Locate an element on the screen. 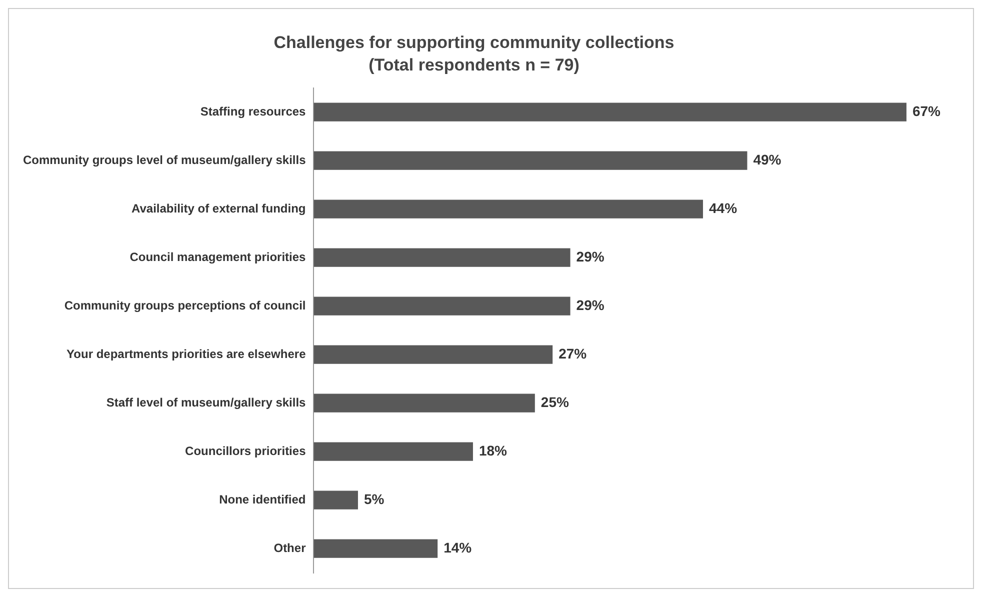 The height and width of the screenshot is (597, 982). data-label: 14% is located at coordinates (458, 547).